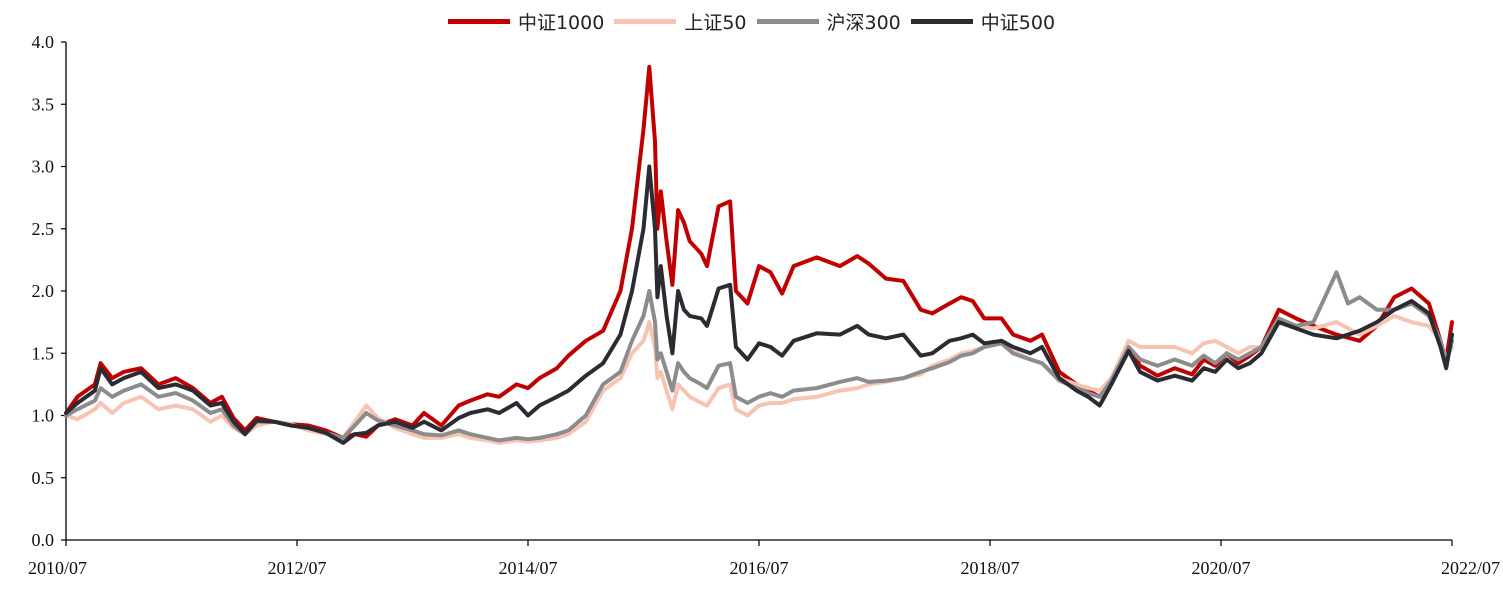 This screenshot has height=597, width=1503. Describe the element at coordinates (43, 42) in the screenshot. I see `y-tick-label: 4.0` at that location.